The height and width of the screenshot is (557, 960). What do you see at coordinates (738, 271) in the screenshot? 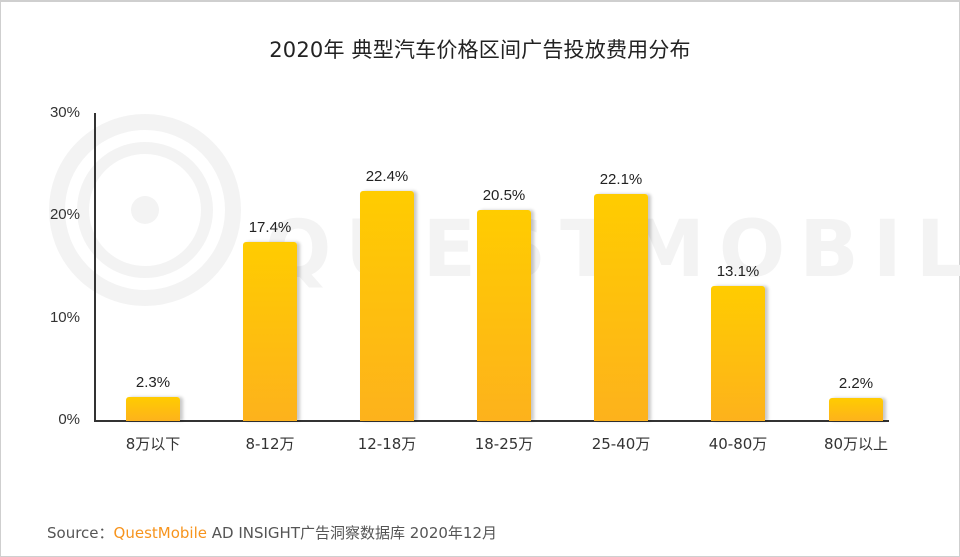
I see `bar-value-label: 13.1%` at bounding box center [738, 271].